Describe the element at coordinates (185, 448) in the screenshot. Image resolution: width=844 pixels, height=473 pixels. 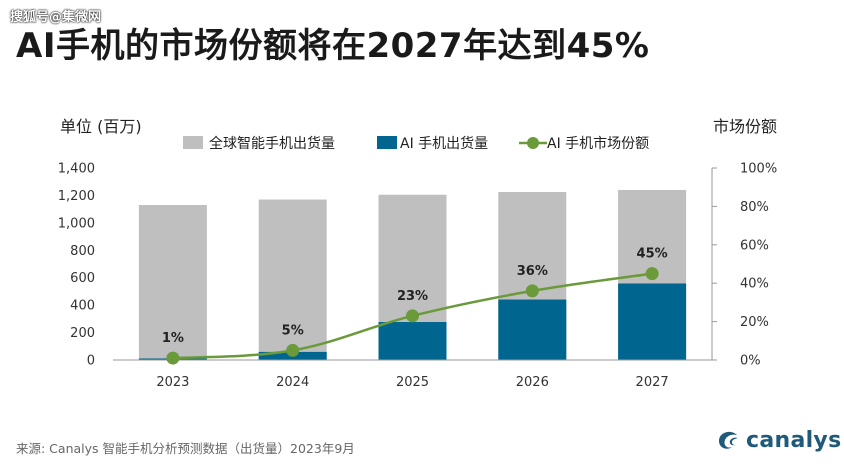
I see `source-note: 来源: Canalys 智能手机分析预测数据（出货量）2023年9月` at that location.